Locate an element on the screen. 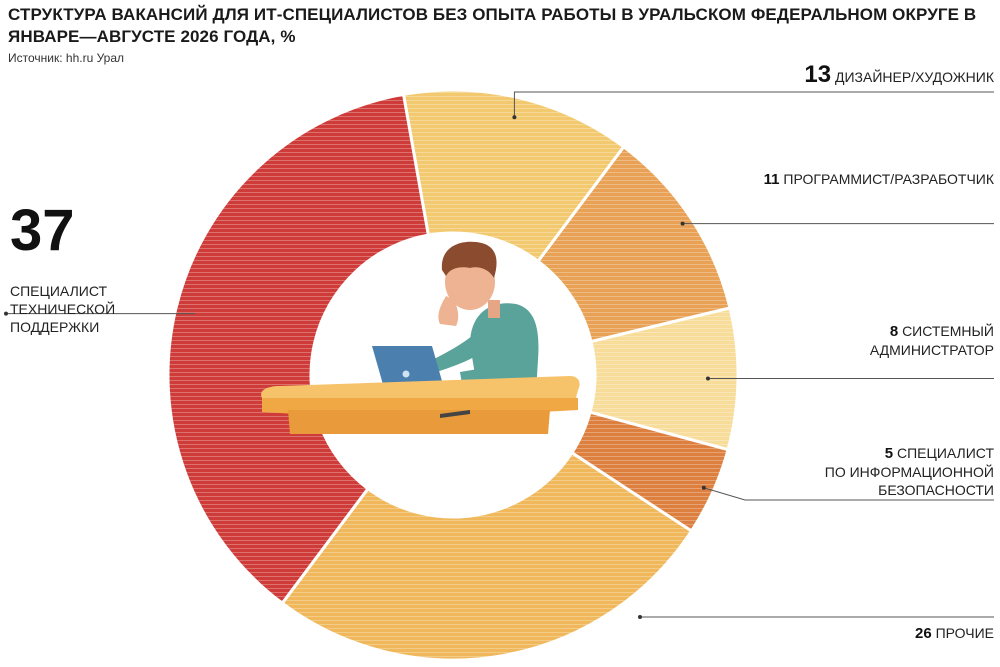 The image size is (1000, 667). label-other: 26 ПРОЧИЕ is located at coordinates (954, 633).